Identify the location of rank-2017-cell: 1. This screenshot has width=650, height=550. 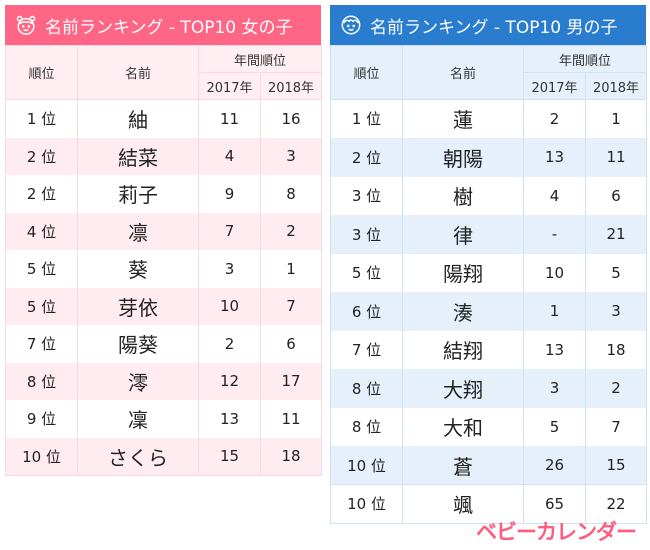
(554, 311).